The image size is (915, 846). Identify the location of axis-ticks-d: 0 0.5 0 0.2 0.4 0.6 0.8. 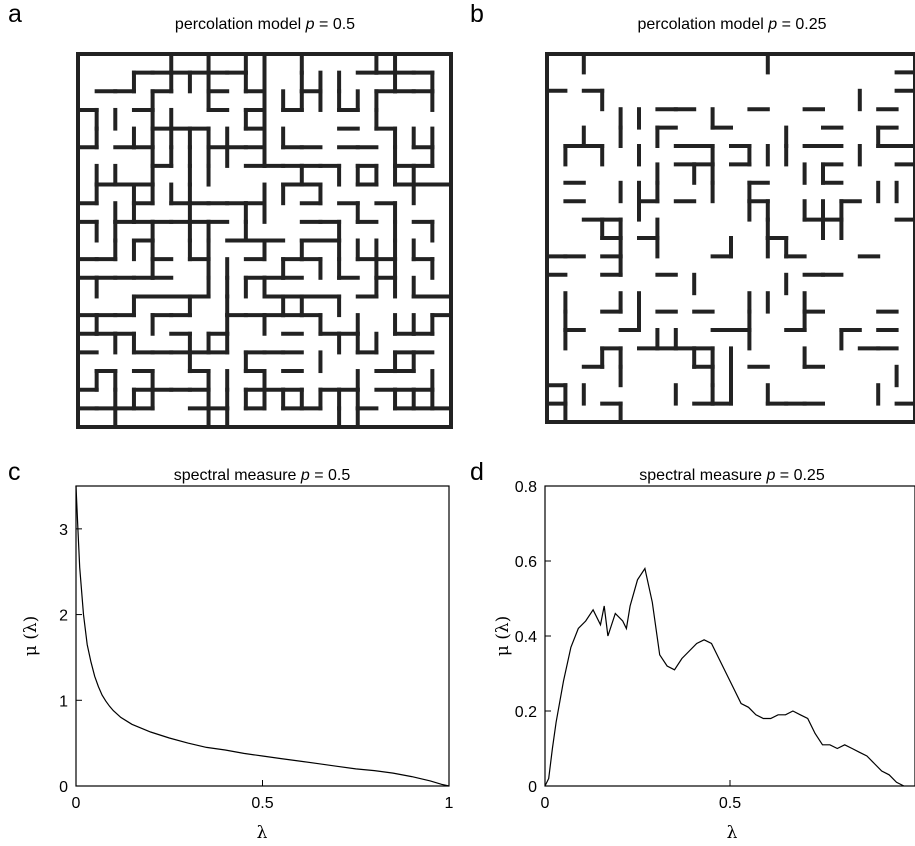
(628, 645).